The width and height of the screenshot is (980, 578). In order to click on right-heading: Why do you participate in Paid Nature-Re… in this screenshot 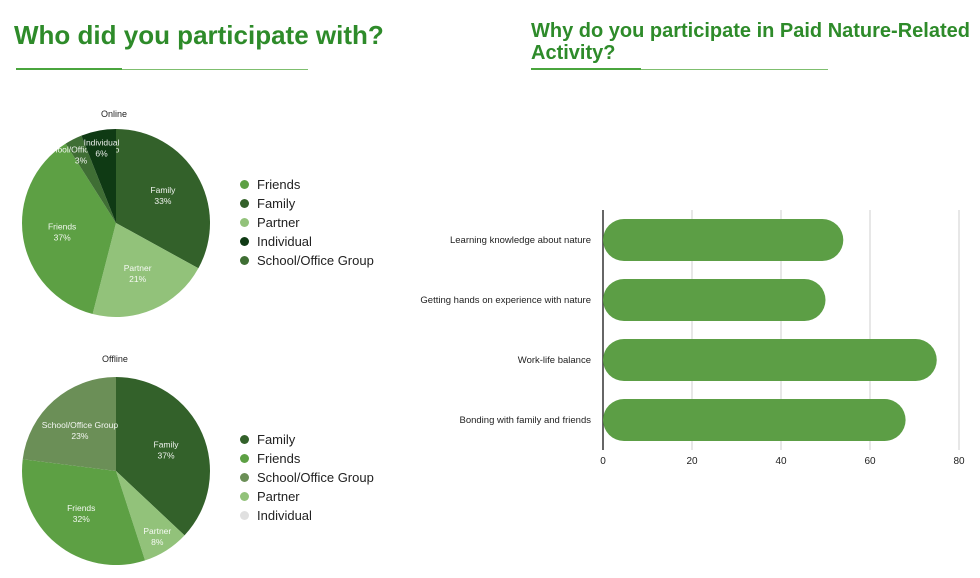, I will do `click(750, 42)`.